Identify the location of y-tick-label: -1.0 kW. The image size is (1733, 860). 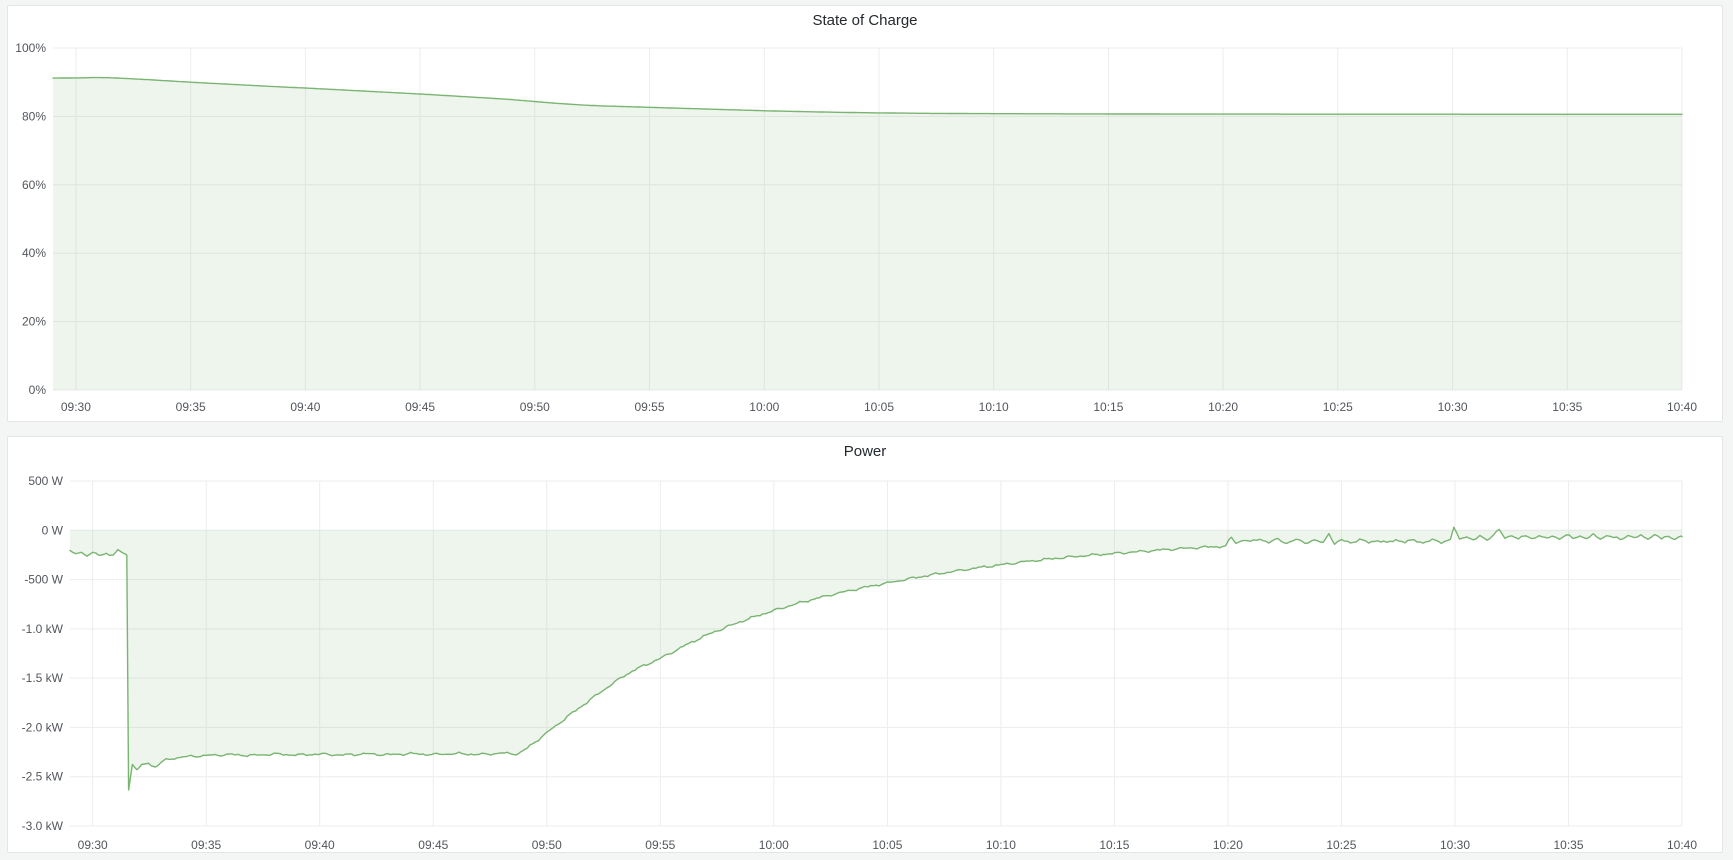
(43, 629).